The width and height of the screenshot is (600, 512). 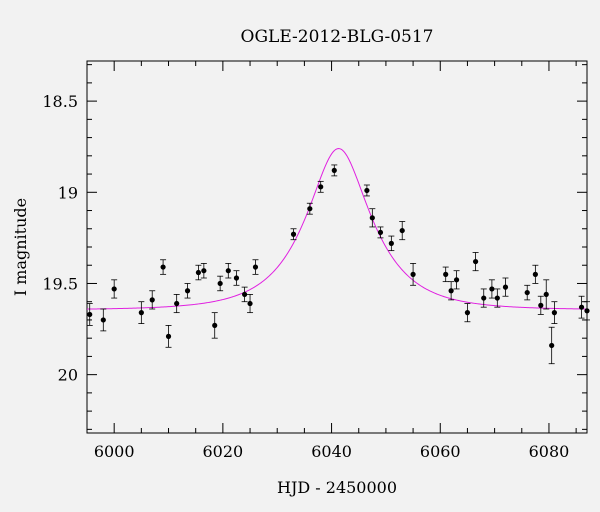 What do you see at coordinates (337, 487) in the screenshot?
I see `x-axis-label: HJD - 2450000` at bounding box center [337, 487].